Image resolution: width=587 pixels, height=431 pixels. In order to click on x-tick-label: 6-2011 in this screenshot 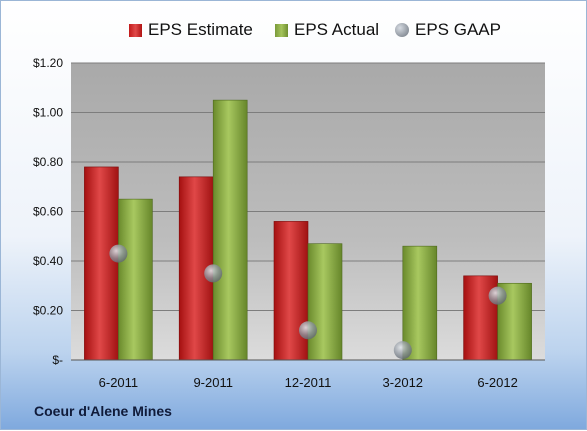, I will do `click(119, 382)`.